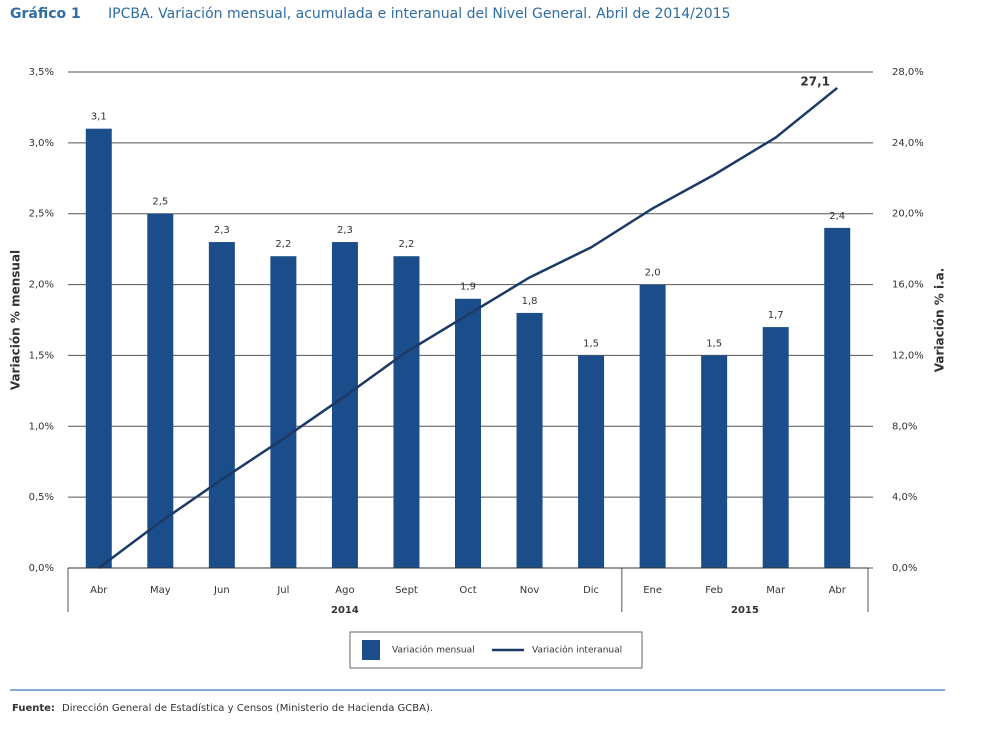 Image resolution: width=1000 pixels, height=730 pixels. What do you see at coordinates (904, 497) in the screenshot?
I see `y2-tick-label: 4,0%` at bounding box center [904, 497].